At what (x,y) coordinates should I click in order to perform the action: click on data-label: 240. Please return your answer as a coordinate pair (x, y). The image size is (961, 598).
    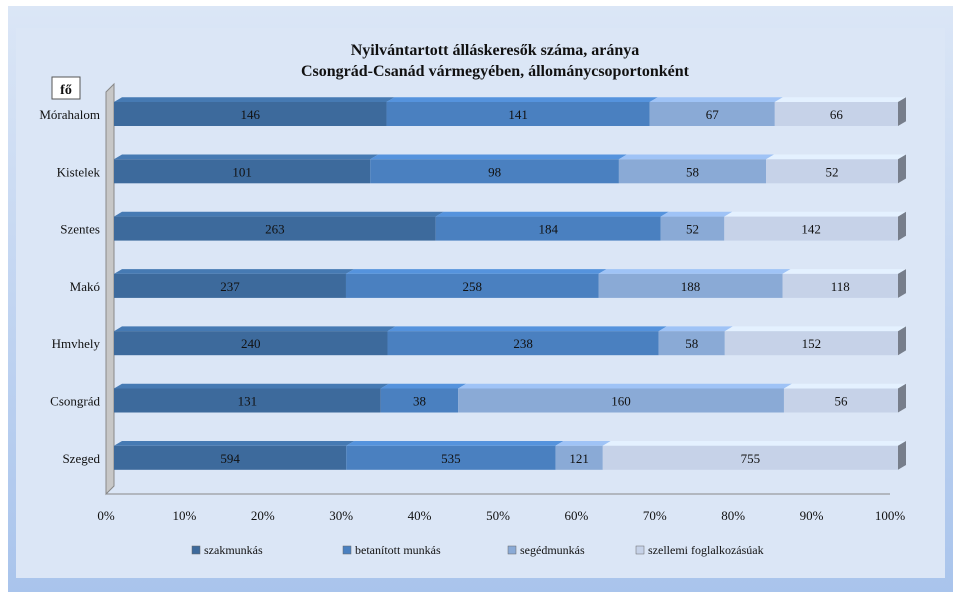
    Looking at the image, I should click on (251, 343).